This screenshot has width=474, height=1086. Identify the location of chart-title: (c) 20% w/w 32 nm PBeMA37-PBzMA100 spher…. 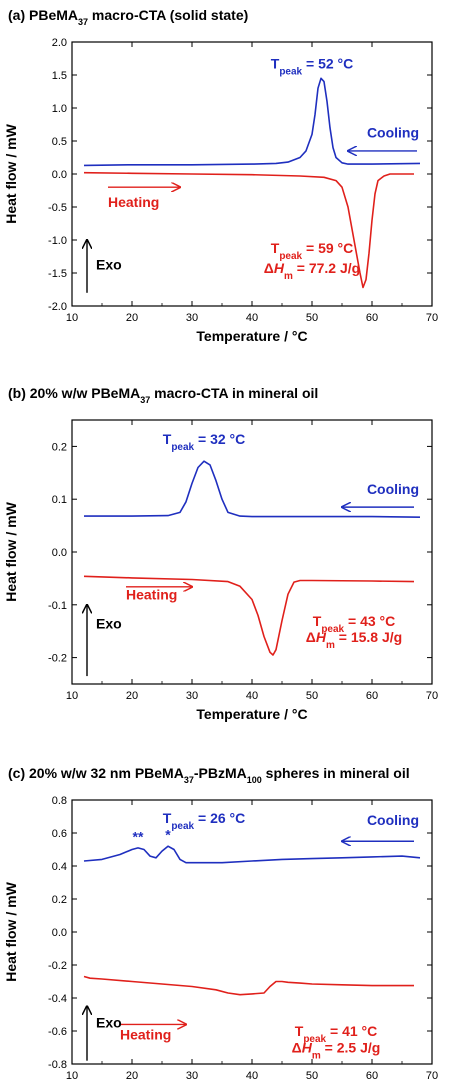
(209, 775).